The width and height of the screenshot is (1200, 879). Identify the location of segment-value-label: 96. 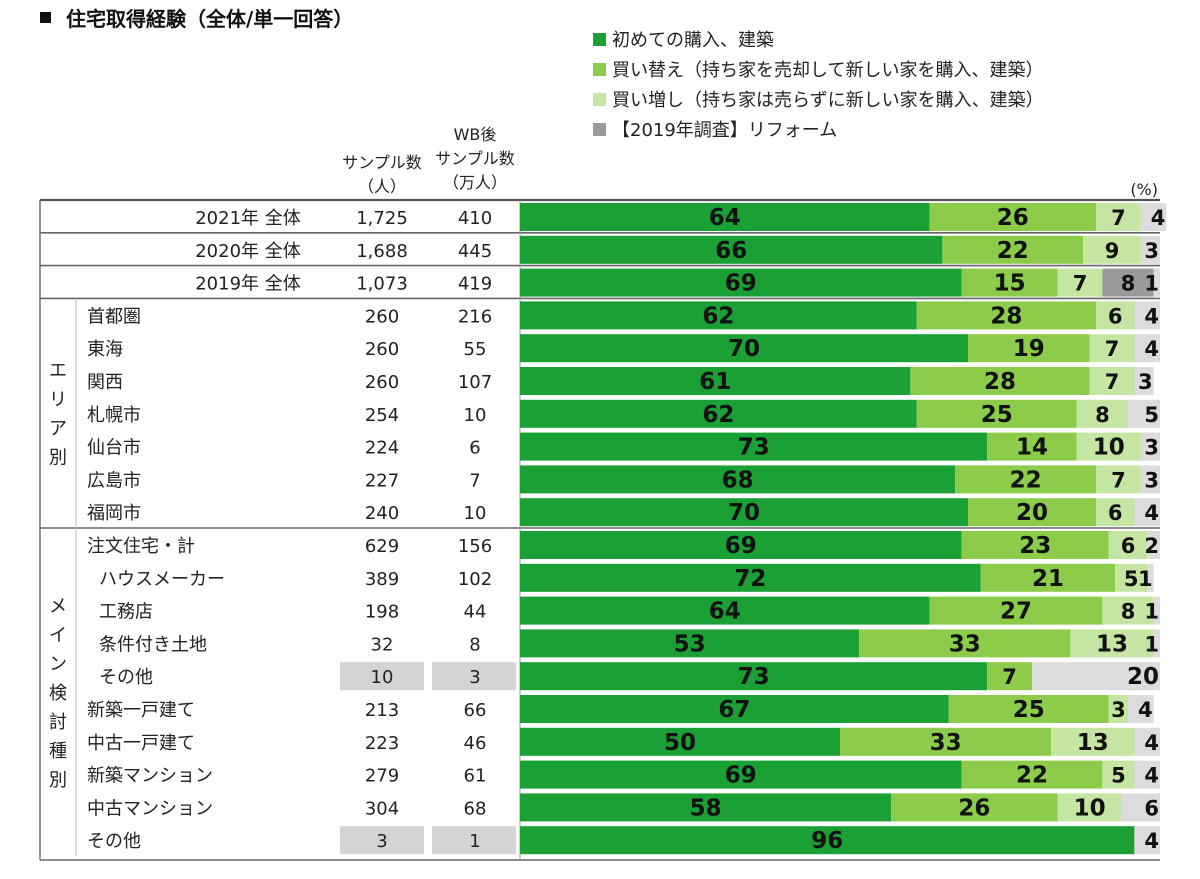
(827, 841).